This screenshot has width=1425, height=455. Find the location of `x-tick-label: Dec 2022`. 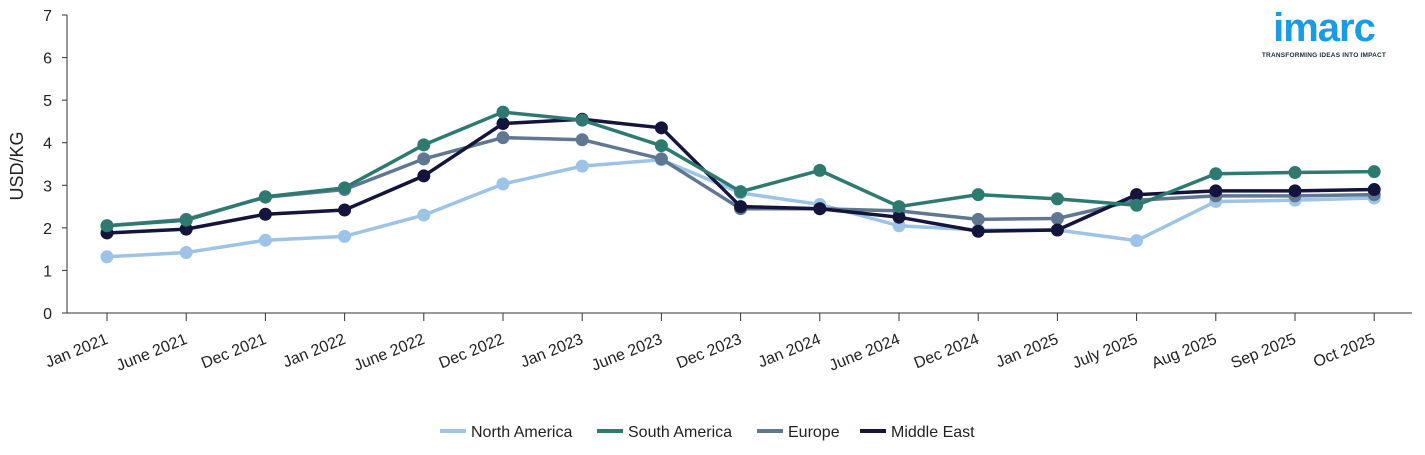

x-tick-label: Dec 2022 is located at coordinates (472, 351).